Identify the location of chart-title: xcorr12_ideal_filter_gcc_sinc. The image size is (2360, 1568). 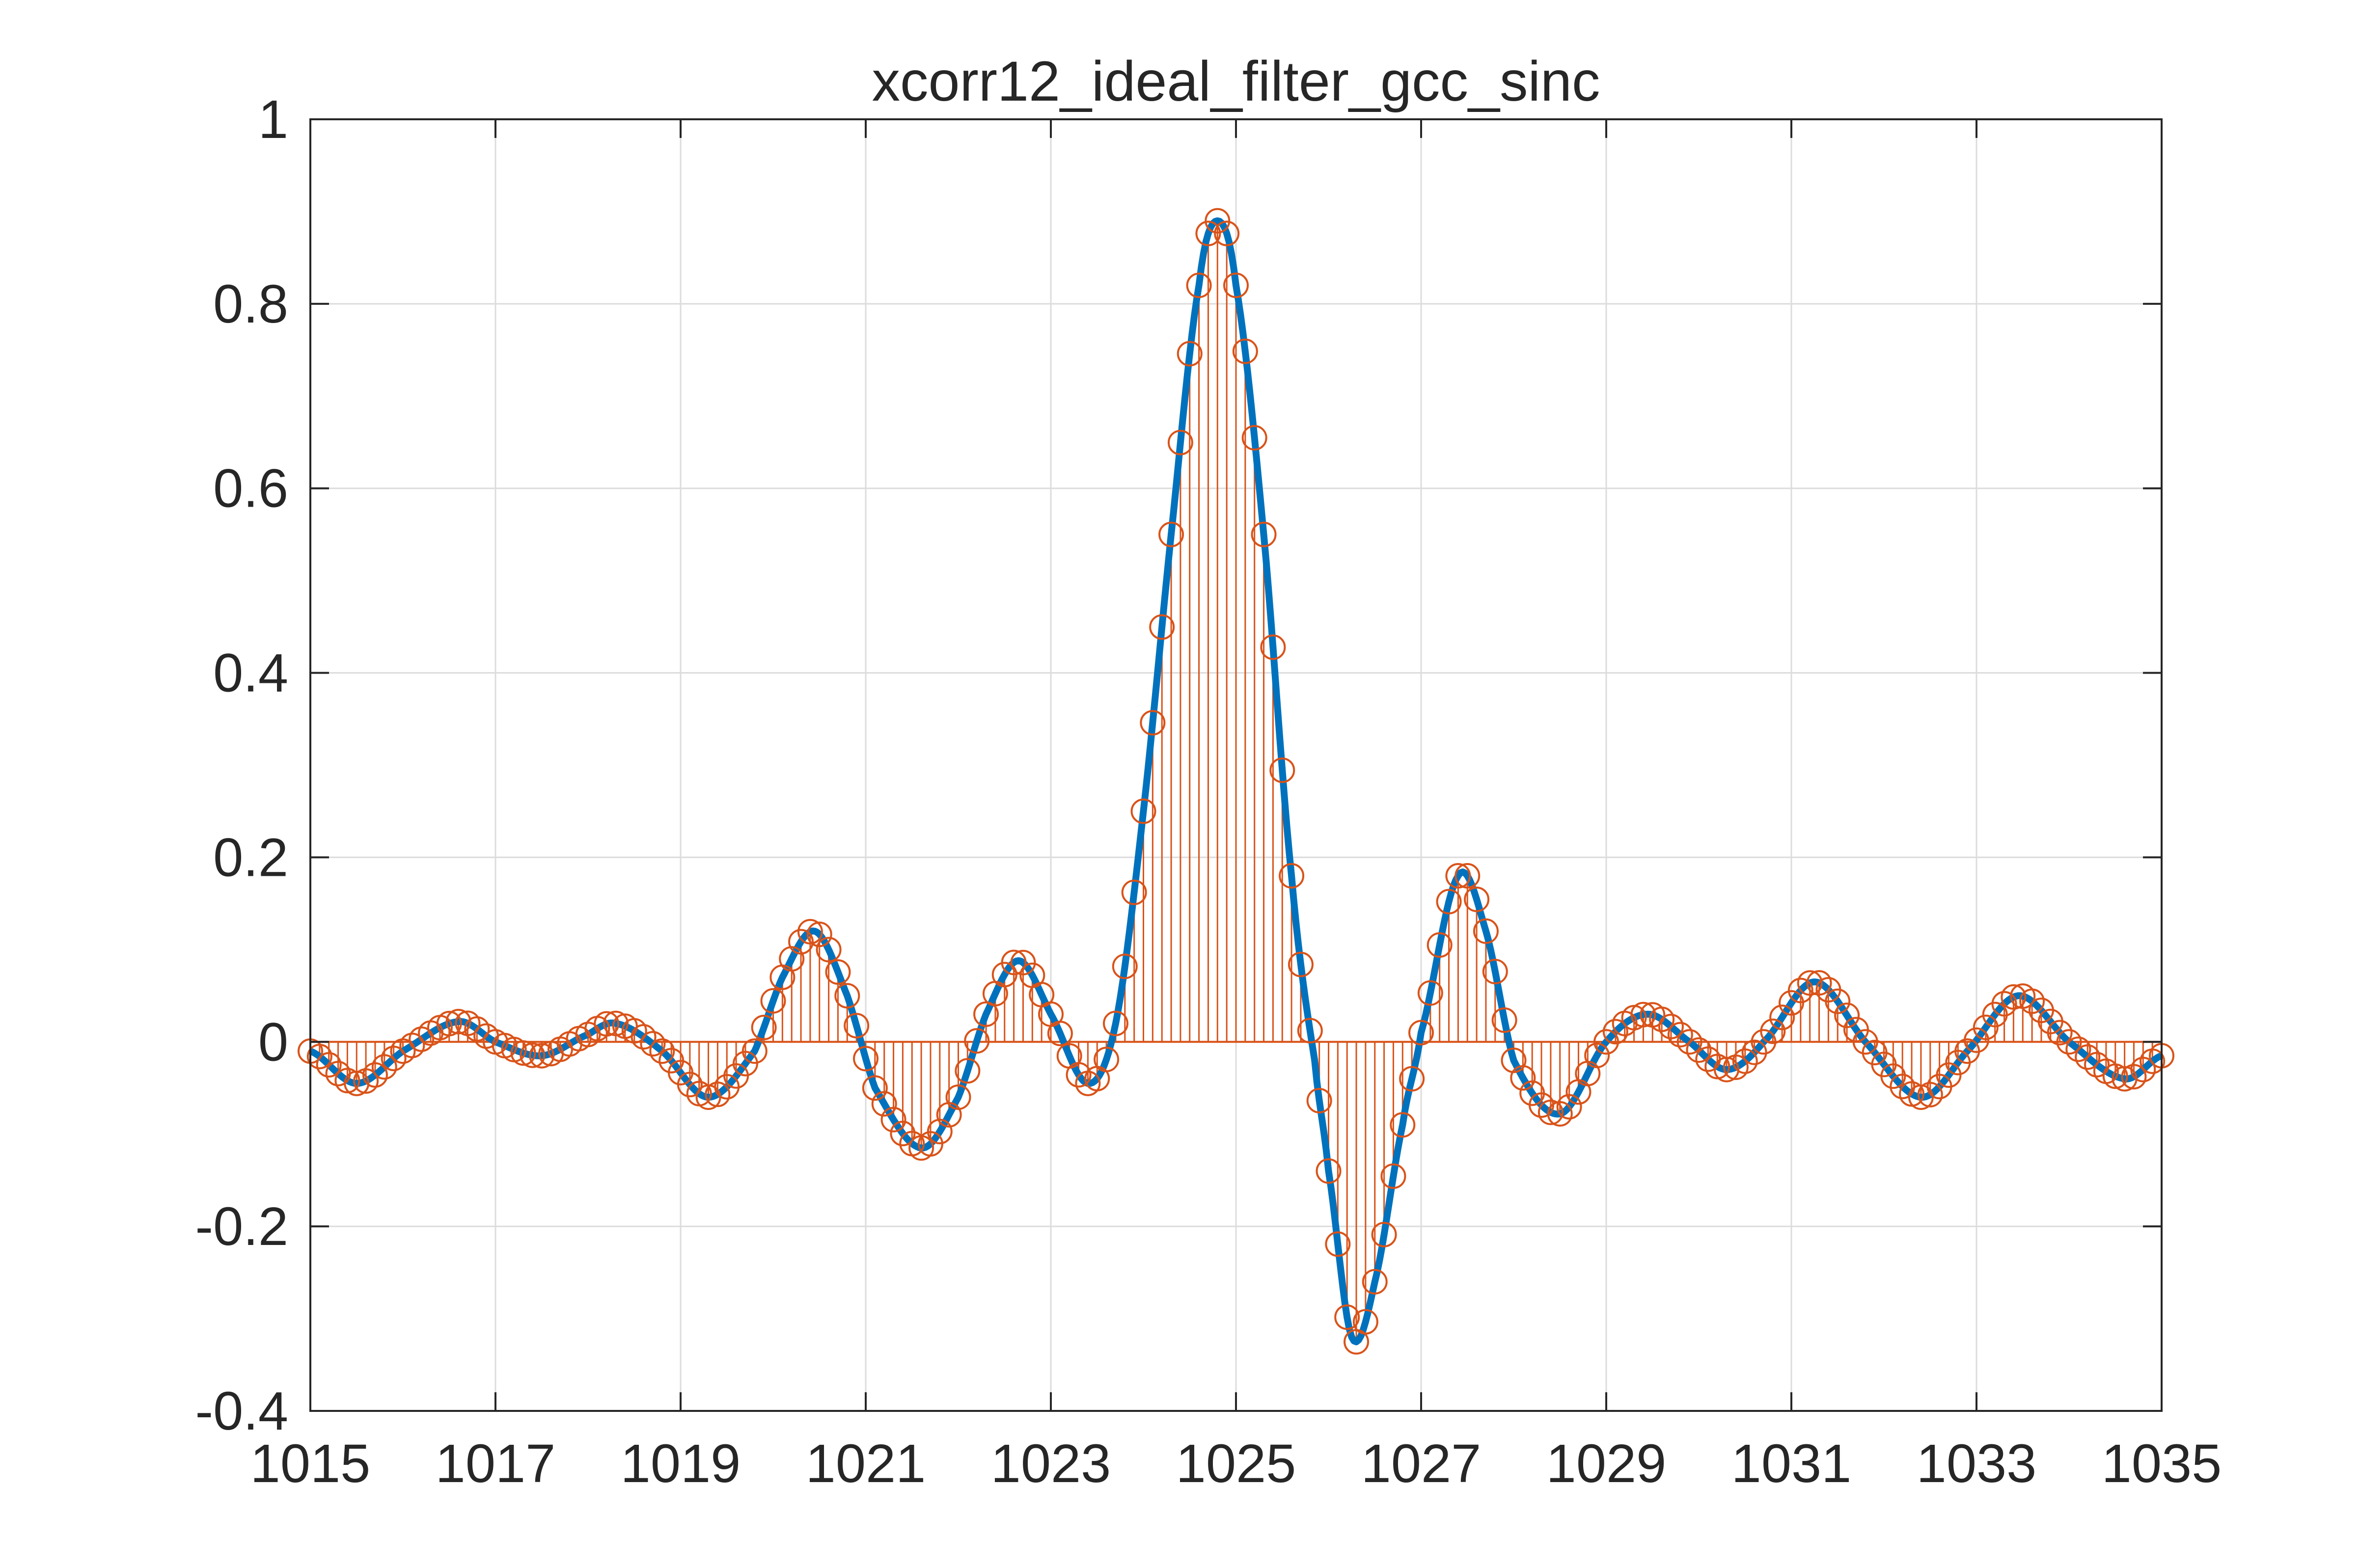
(1236, 81).